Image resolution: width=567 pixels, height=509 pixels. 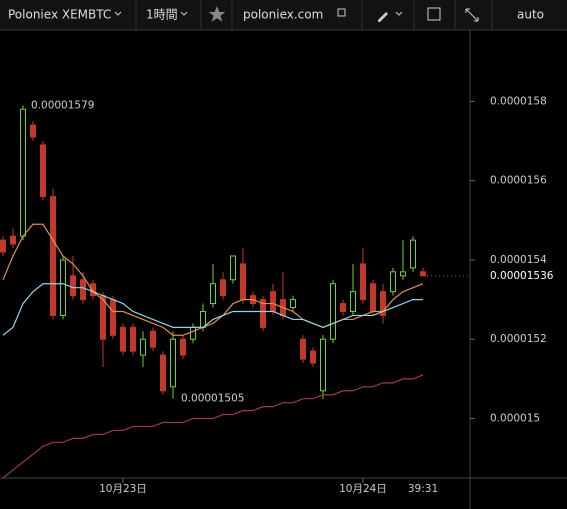 What do you see at coordinates (423, 489) in the screenshot?
I see `countdown: 39:31` at bounding box center [423, 489].